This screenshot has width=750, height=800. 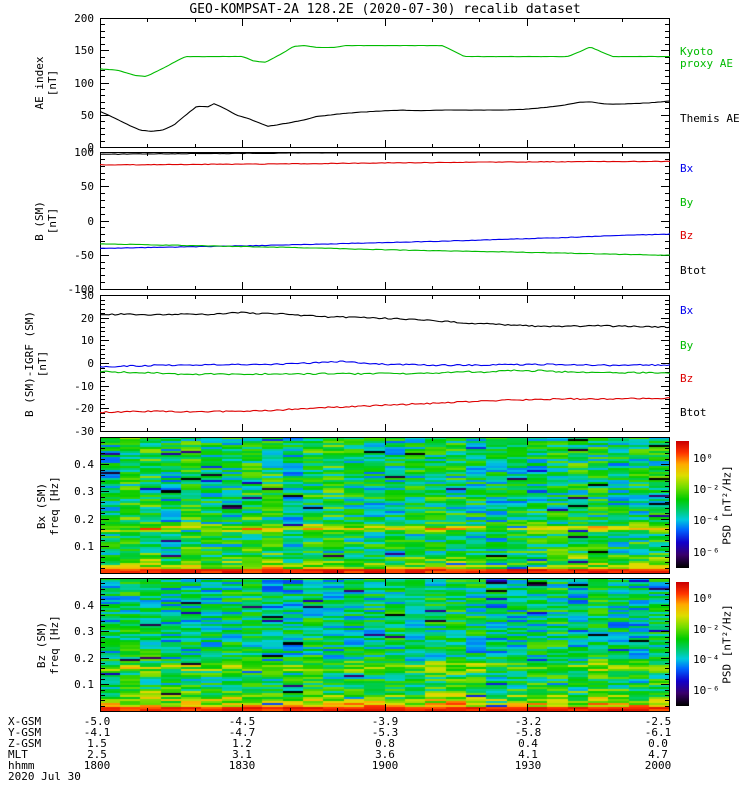 What do you see at coordinates (84, 51) in the screenshot?
I see `y-tick-label: 150` at bounding box center [84, 51].